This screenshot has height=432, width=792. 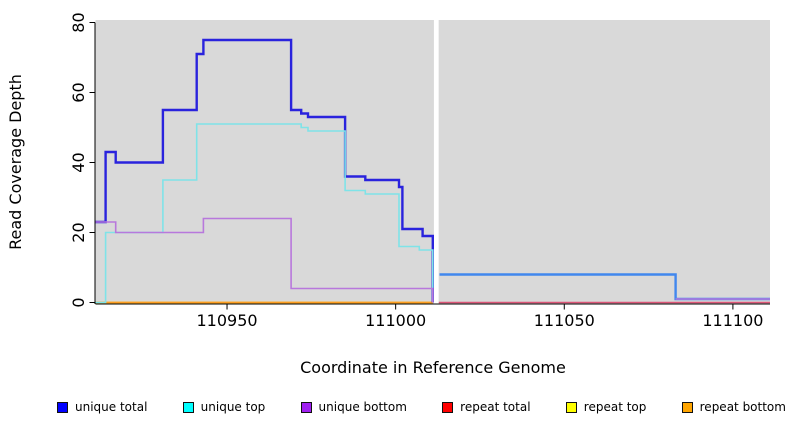 What do you see at coordinates (395, 320) in the screenshot?
I see `x-tick-label: 111000` at bounding box center [395, 320].